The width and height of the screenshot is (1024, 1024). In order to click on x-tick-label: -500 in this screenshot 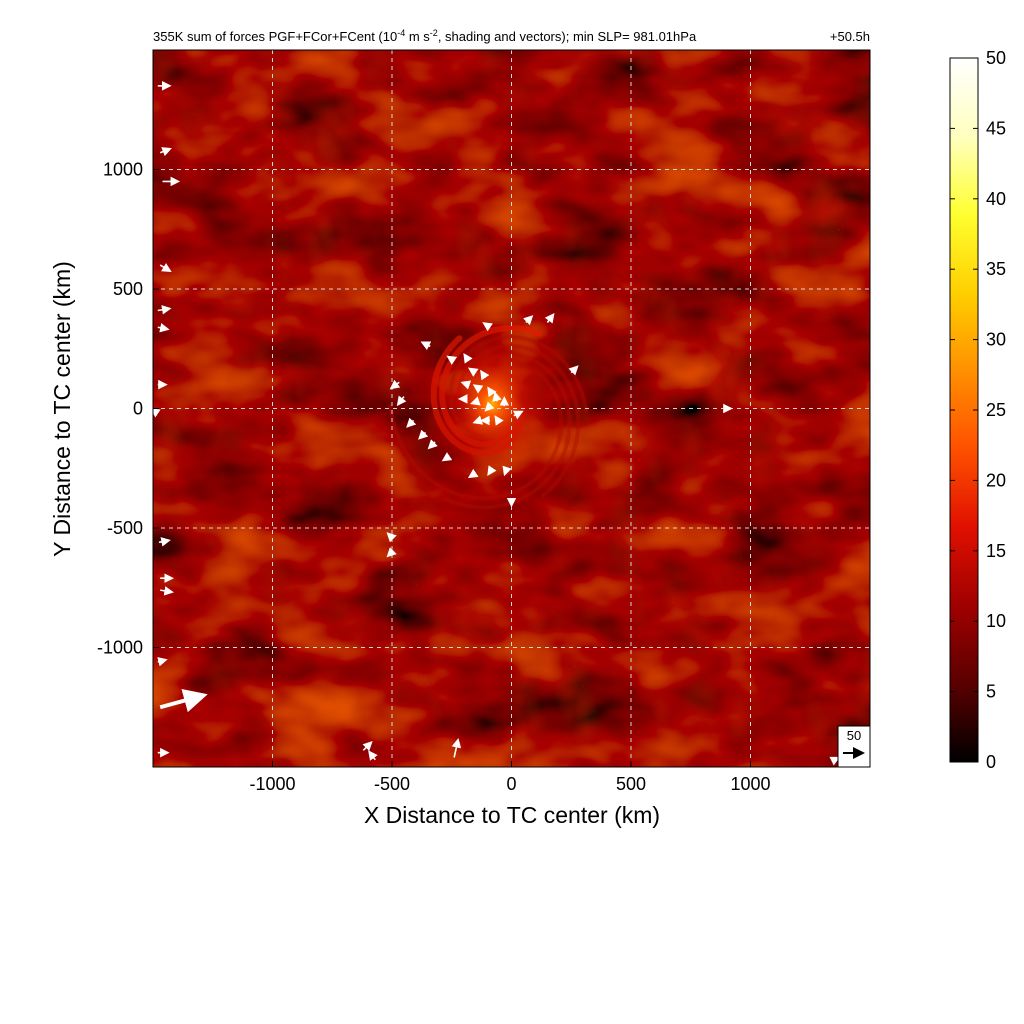, I will do `click(392, 784)`.